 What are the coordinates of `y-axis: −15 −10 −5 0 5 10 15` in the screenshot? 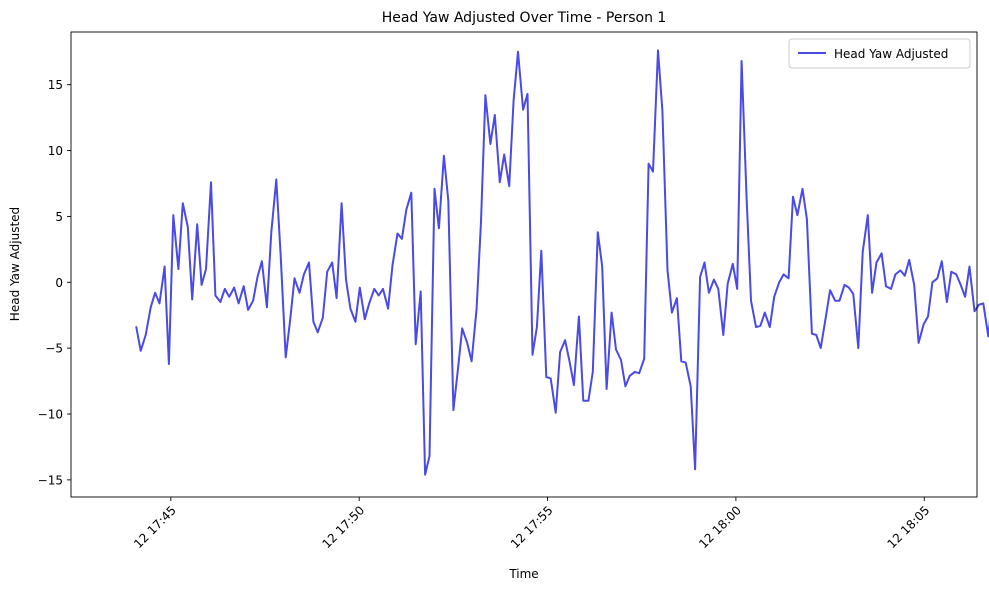 It's located at (54, 282).